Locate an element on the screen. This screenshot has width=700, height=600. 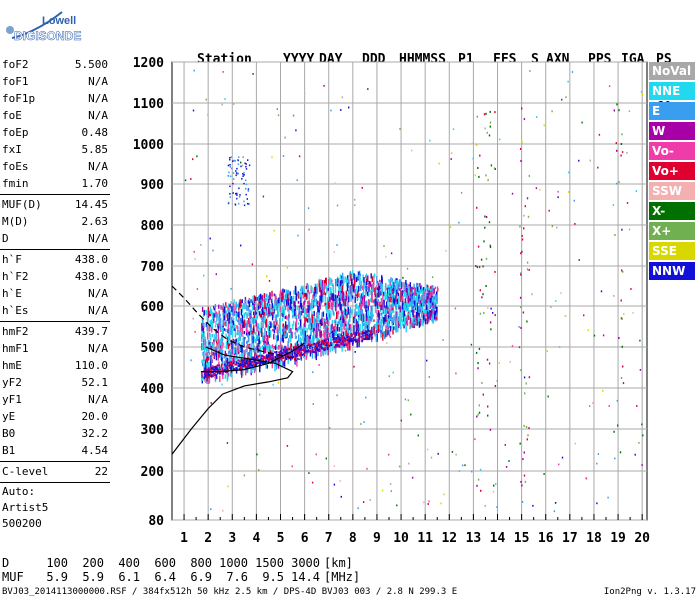
param-value: 110.0 is located at coordinates (91, 365).